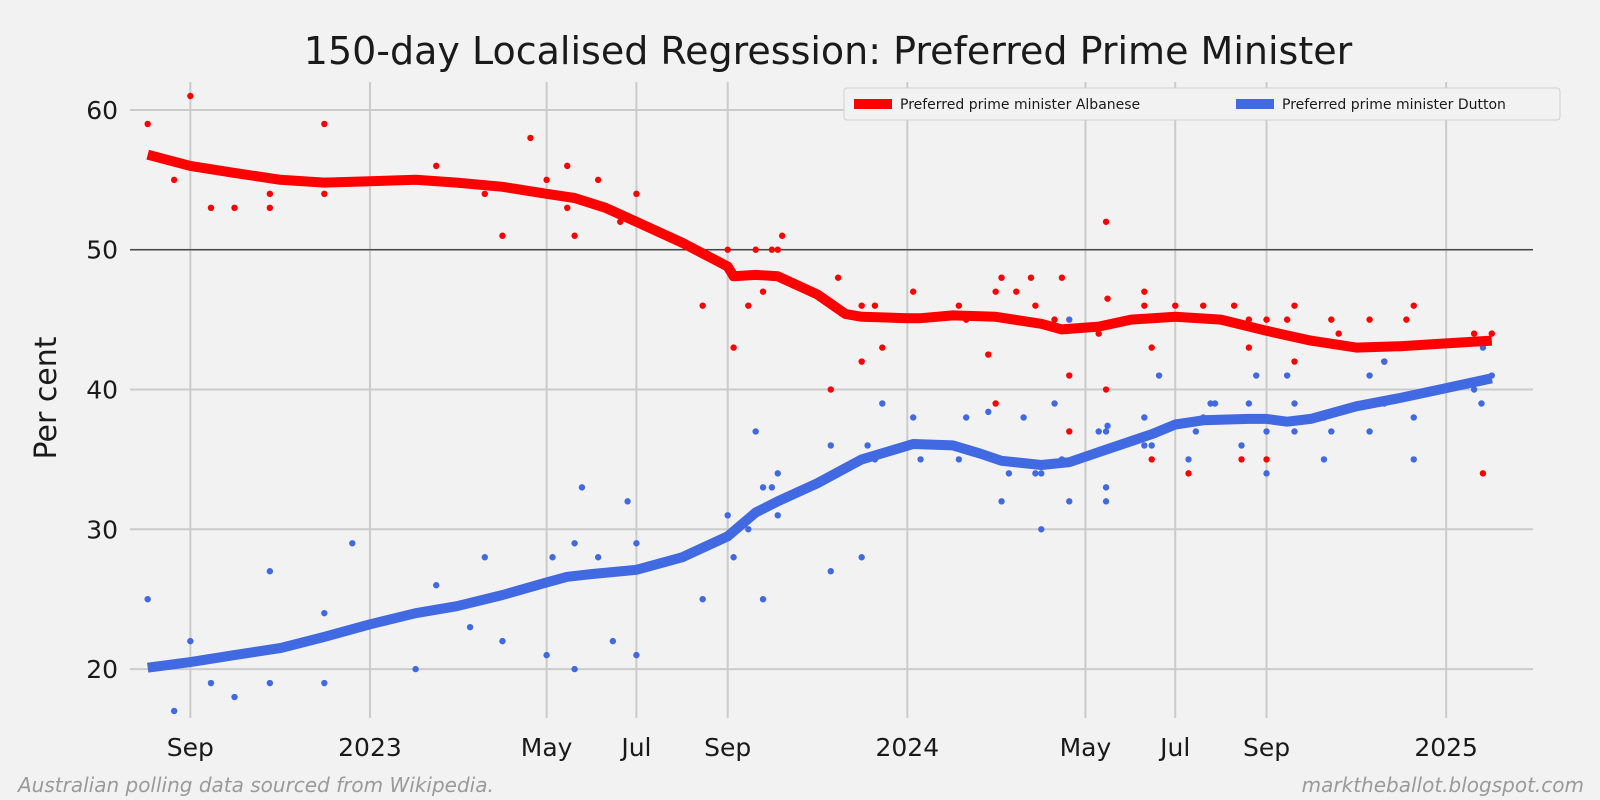 The width and height of the screenshot is (1600, 800). I want to click on y-tick-label: 30, so click(102, 529).